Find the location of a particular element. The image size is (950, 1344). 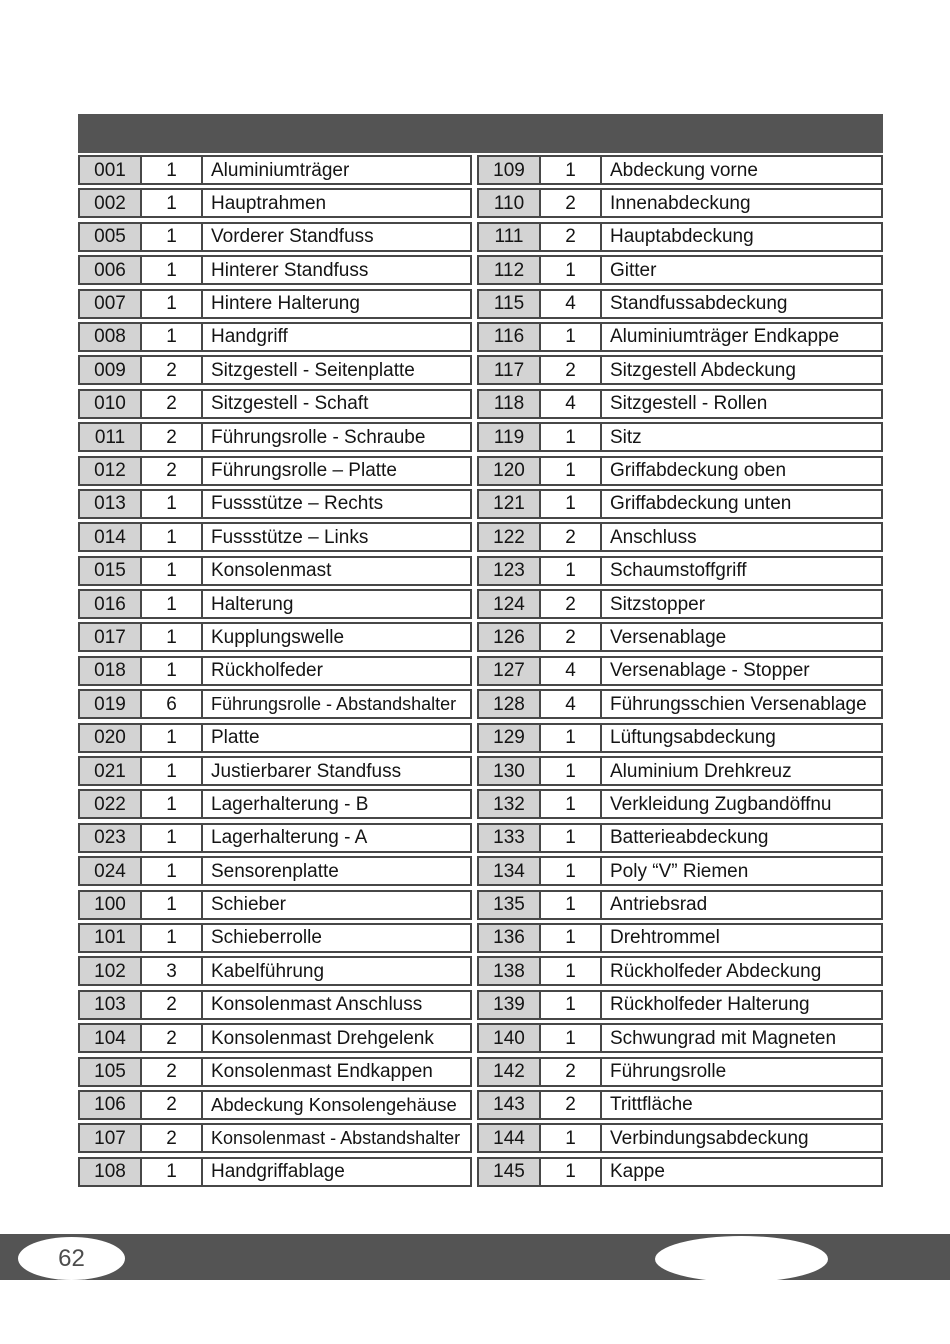

part-number-cell: 105 is located at coordinates (111, 1071).